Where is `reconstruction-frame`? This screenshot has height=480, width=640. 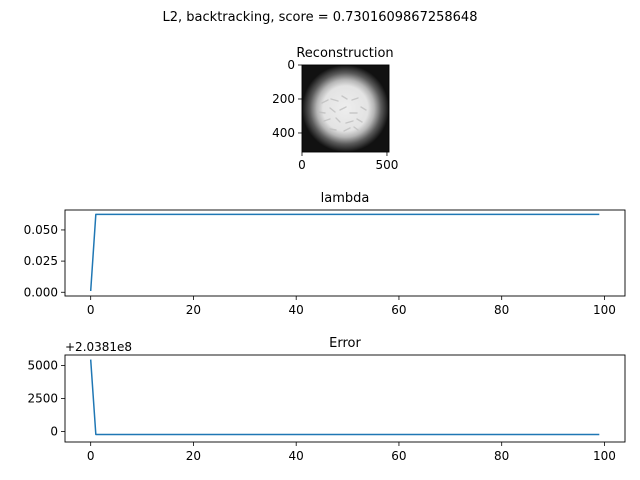
reconstruction-frame is located at coordinates (345, 108).